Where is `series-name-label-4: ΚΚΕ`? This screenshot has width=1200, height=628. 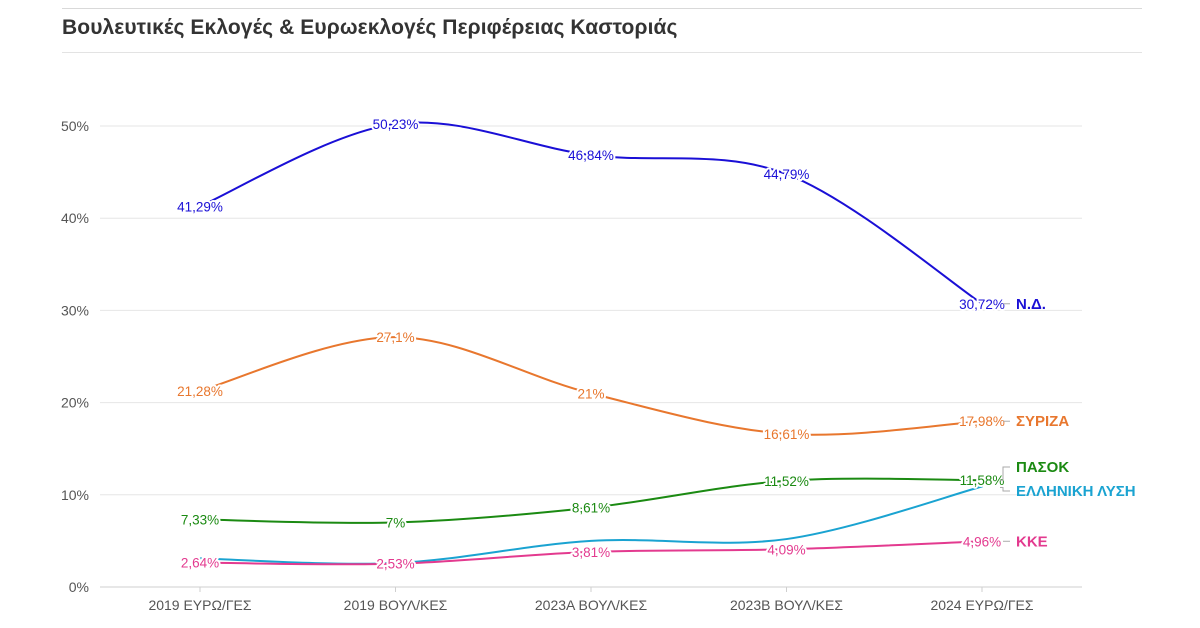
series-name-label-4: ΚΚΕ is located at coordinates (1032, 541).